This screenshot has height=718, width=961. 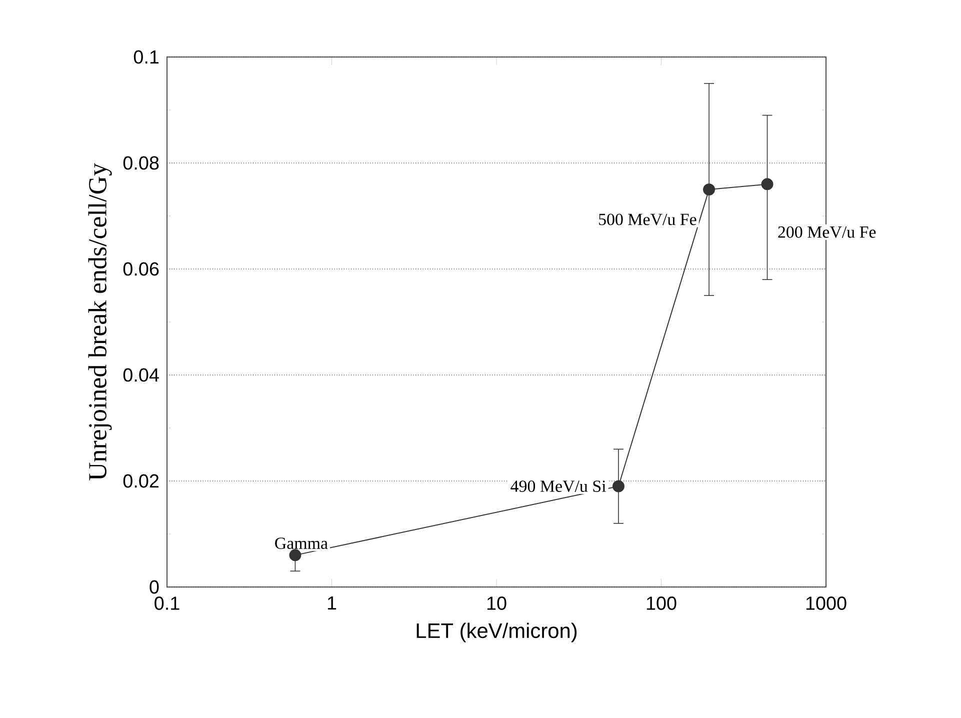 What do you see at coordinates (647, 220) in the screenshot?
I see `annotation: 500 MeV/u Fe` at bounding box center [647, 220].